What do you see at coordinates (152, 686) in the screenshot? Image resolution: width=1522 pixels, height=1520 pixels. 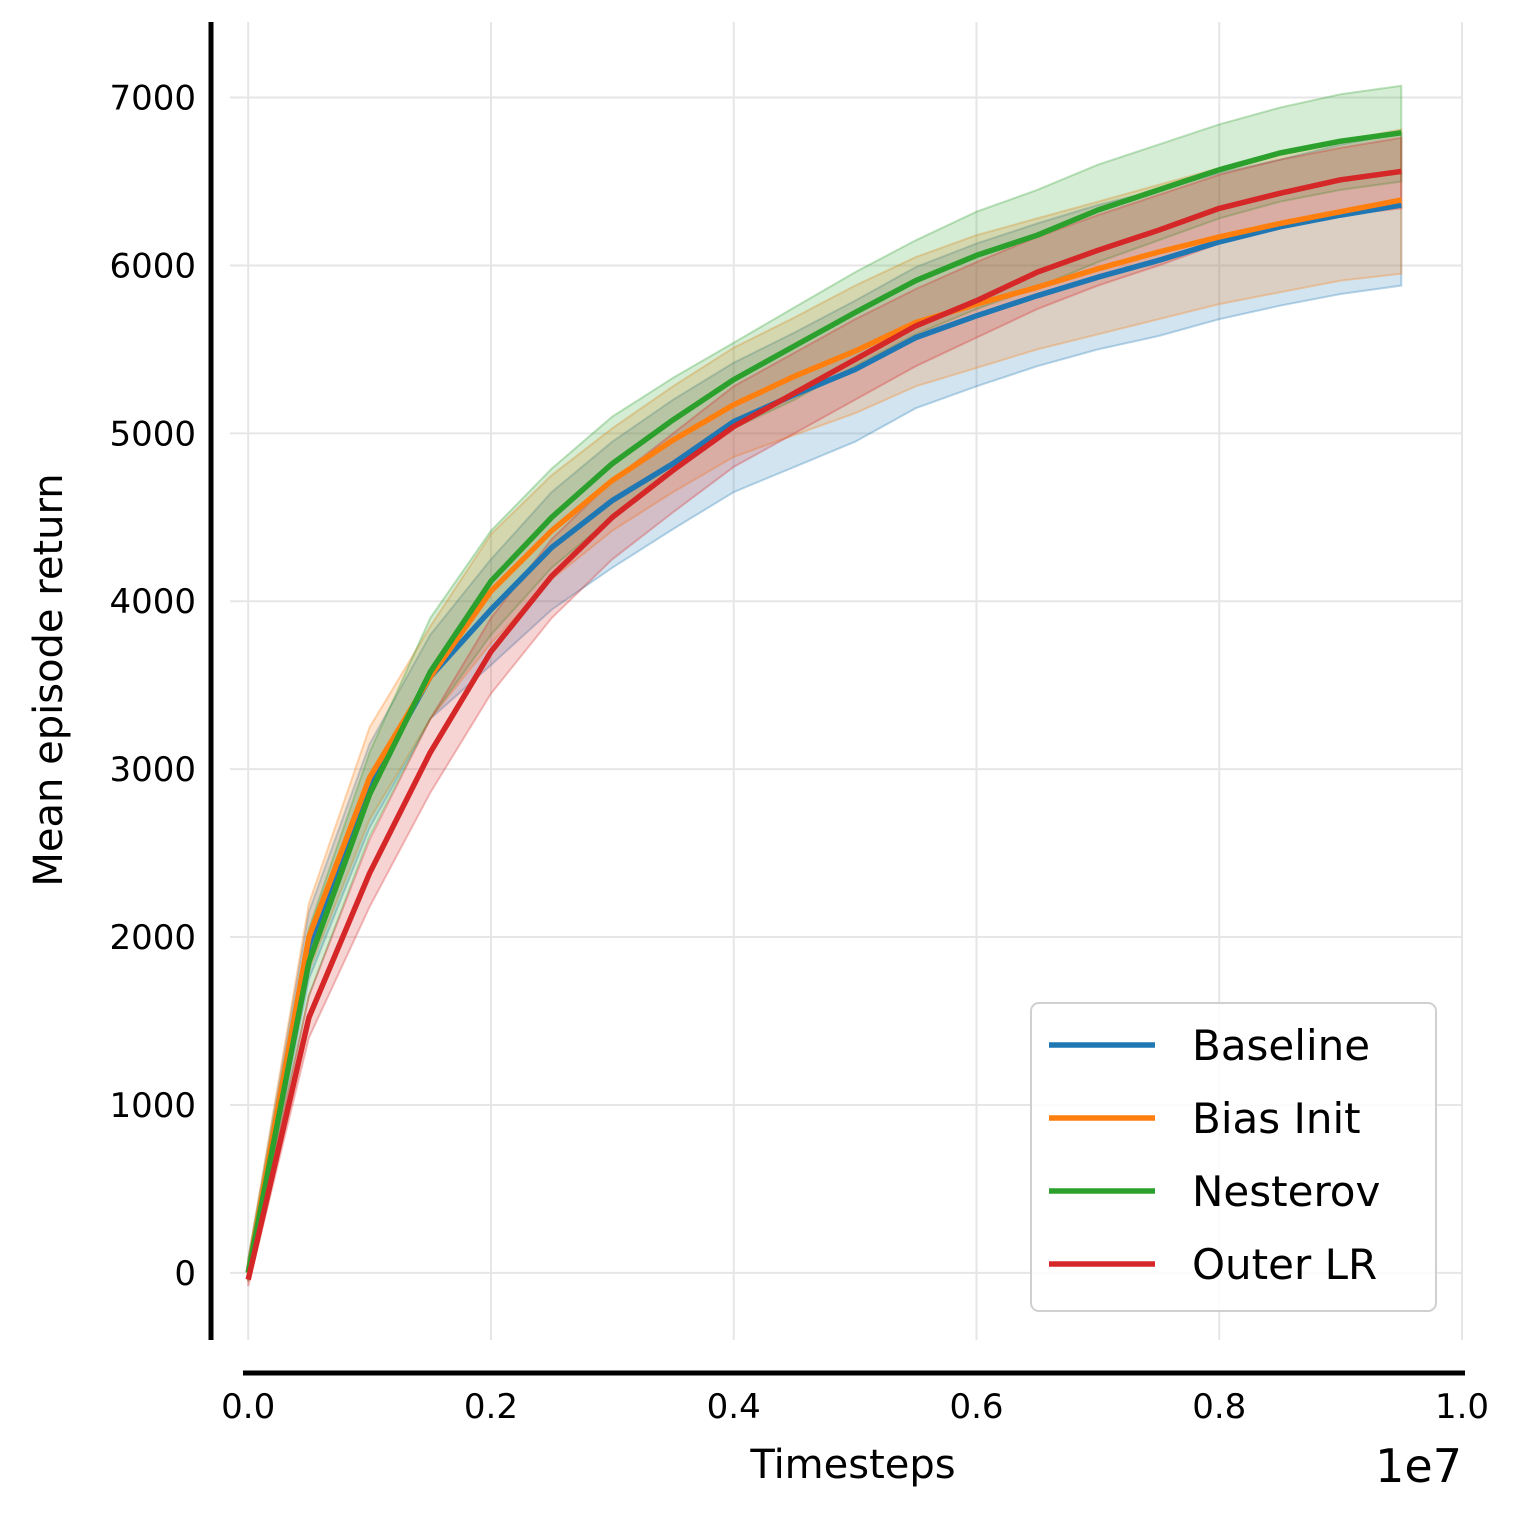 I see `y-tick-labels: 0 1000 2000 3000 4000 5000 6000 7000` at bounding box center [152, 686].